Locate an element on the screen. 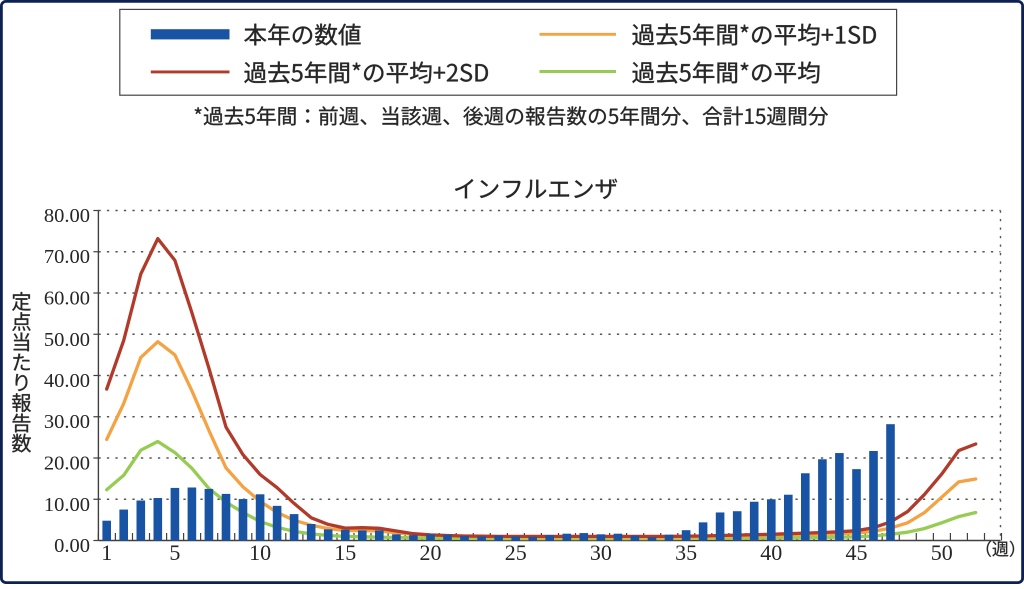 This screenshot has width=1024, height=589. svg-text: 1 is located at coordinates (106, 552).